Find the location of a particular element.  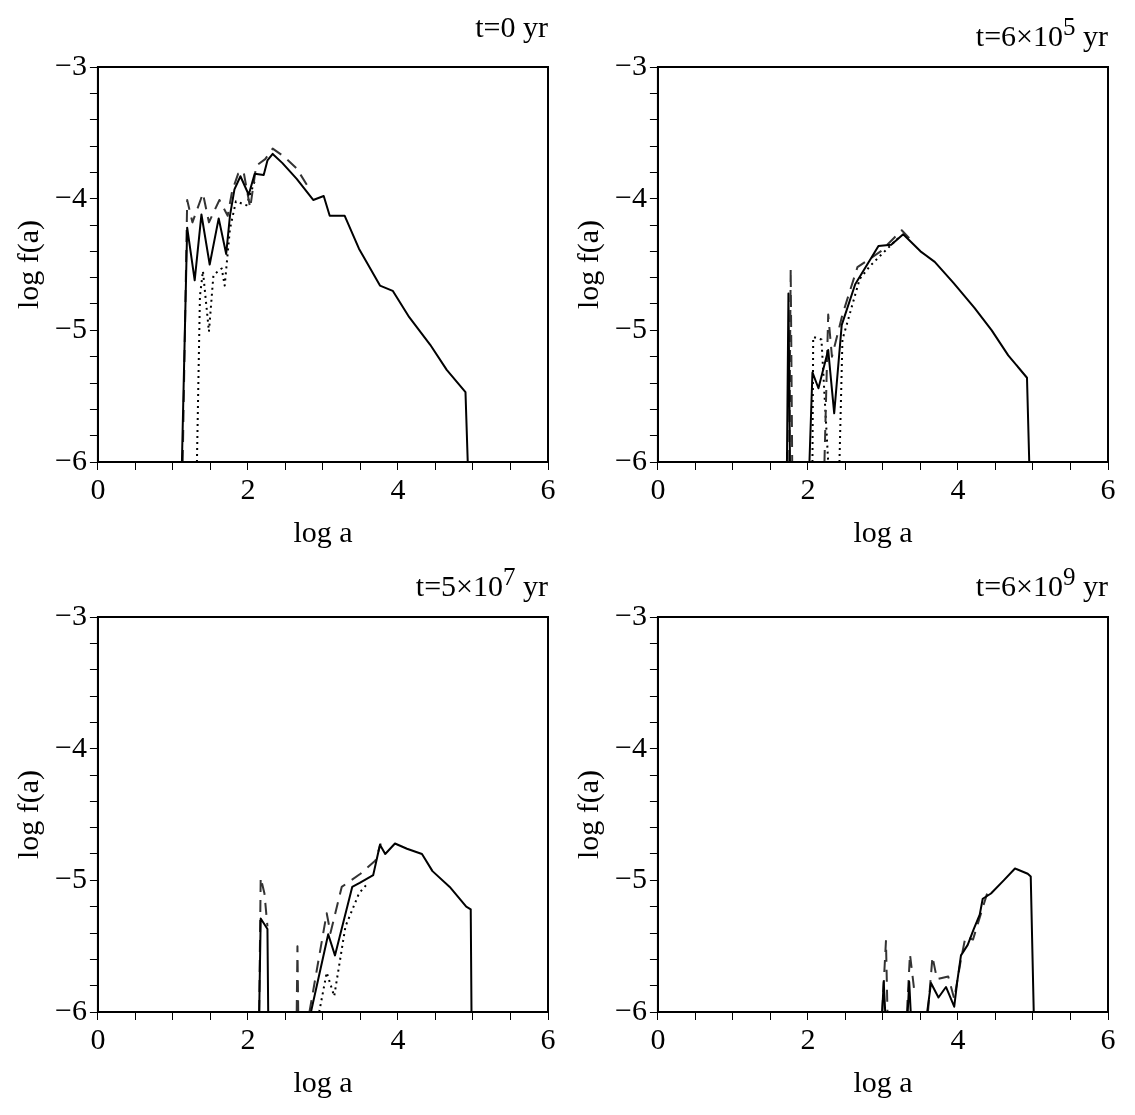

chart-title: t=6×10$^{9}$ yr is located at coordinates (1041, 582).